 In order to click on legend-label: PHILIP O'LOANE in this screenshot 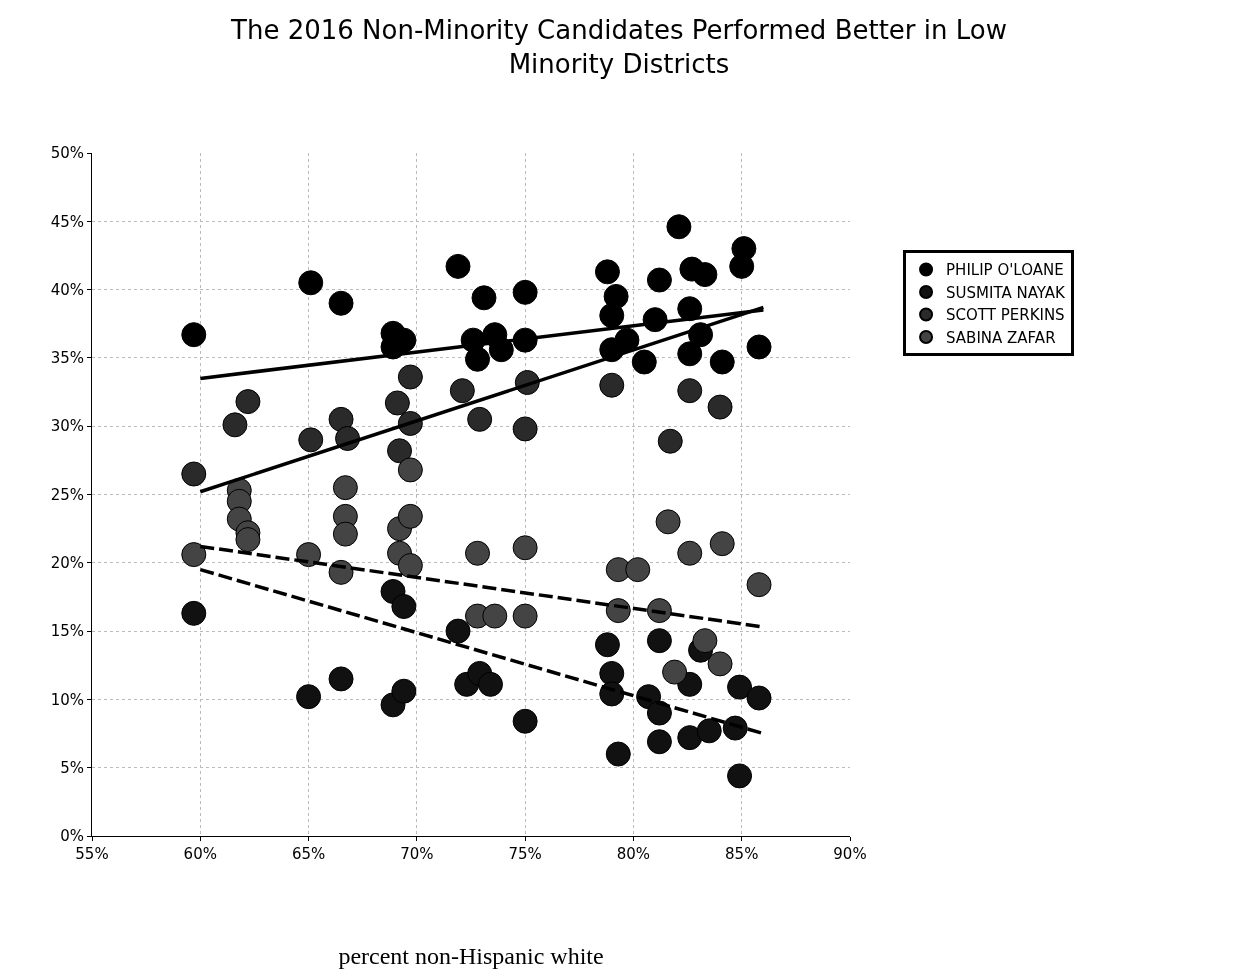, I will do `click(1005, 270)`.